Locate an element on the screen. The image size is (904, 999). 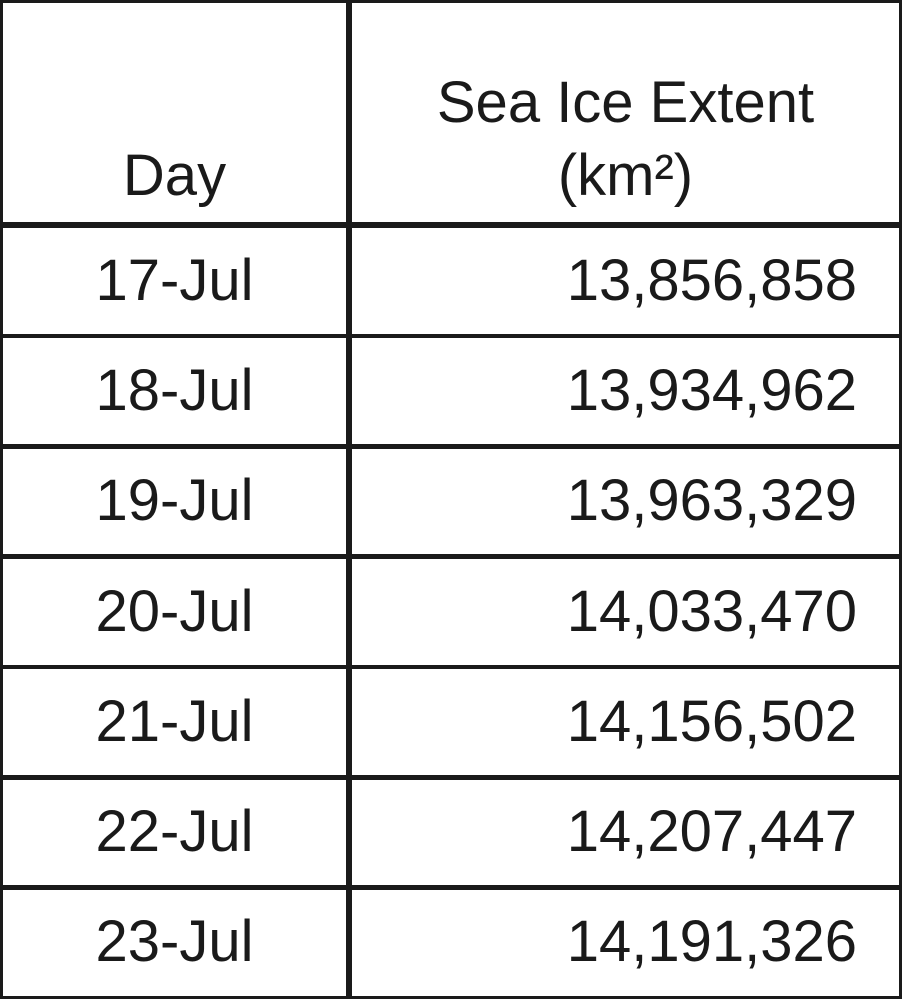
day-text: 21-Jul is located at coordinates (174, 721).